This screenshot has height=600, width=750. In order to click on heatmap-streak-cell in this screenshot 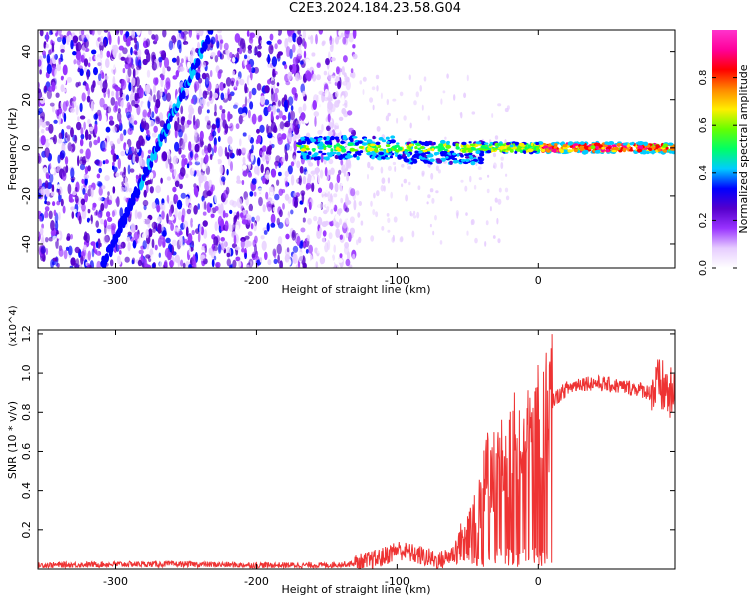, I will do `click(201, 56)`.